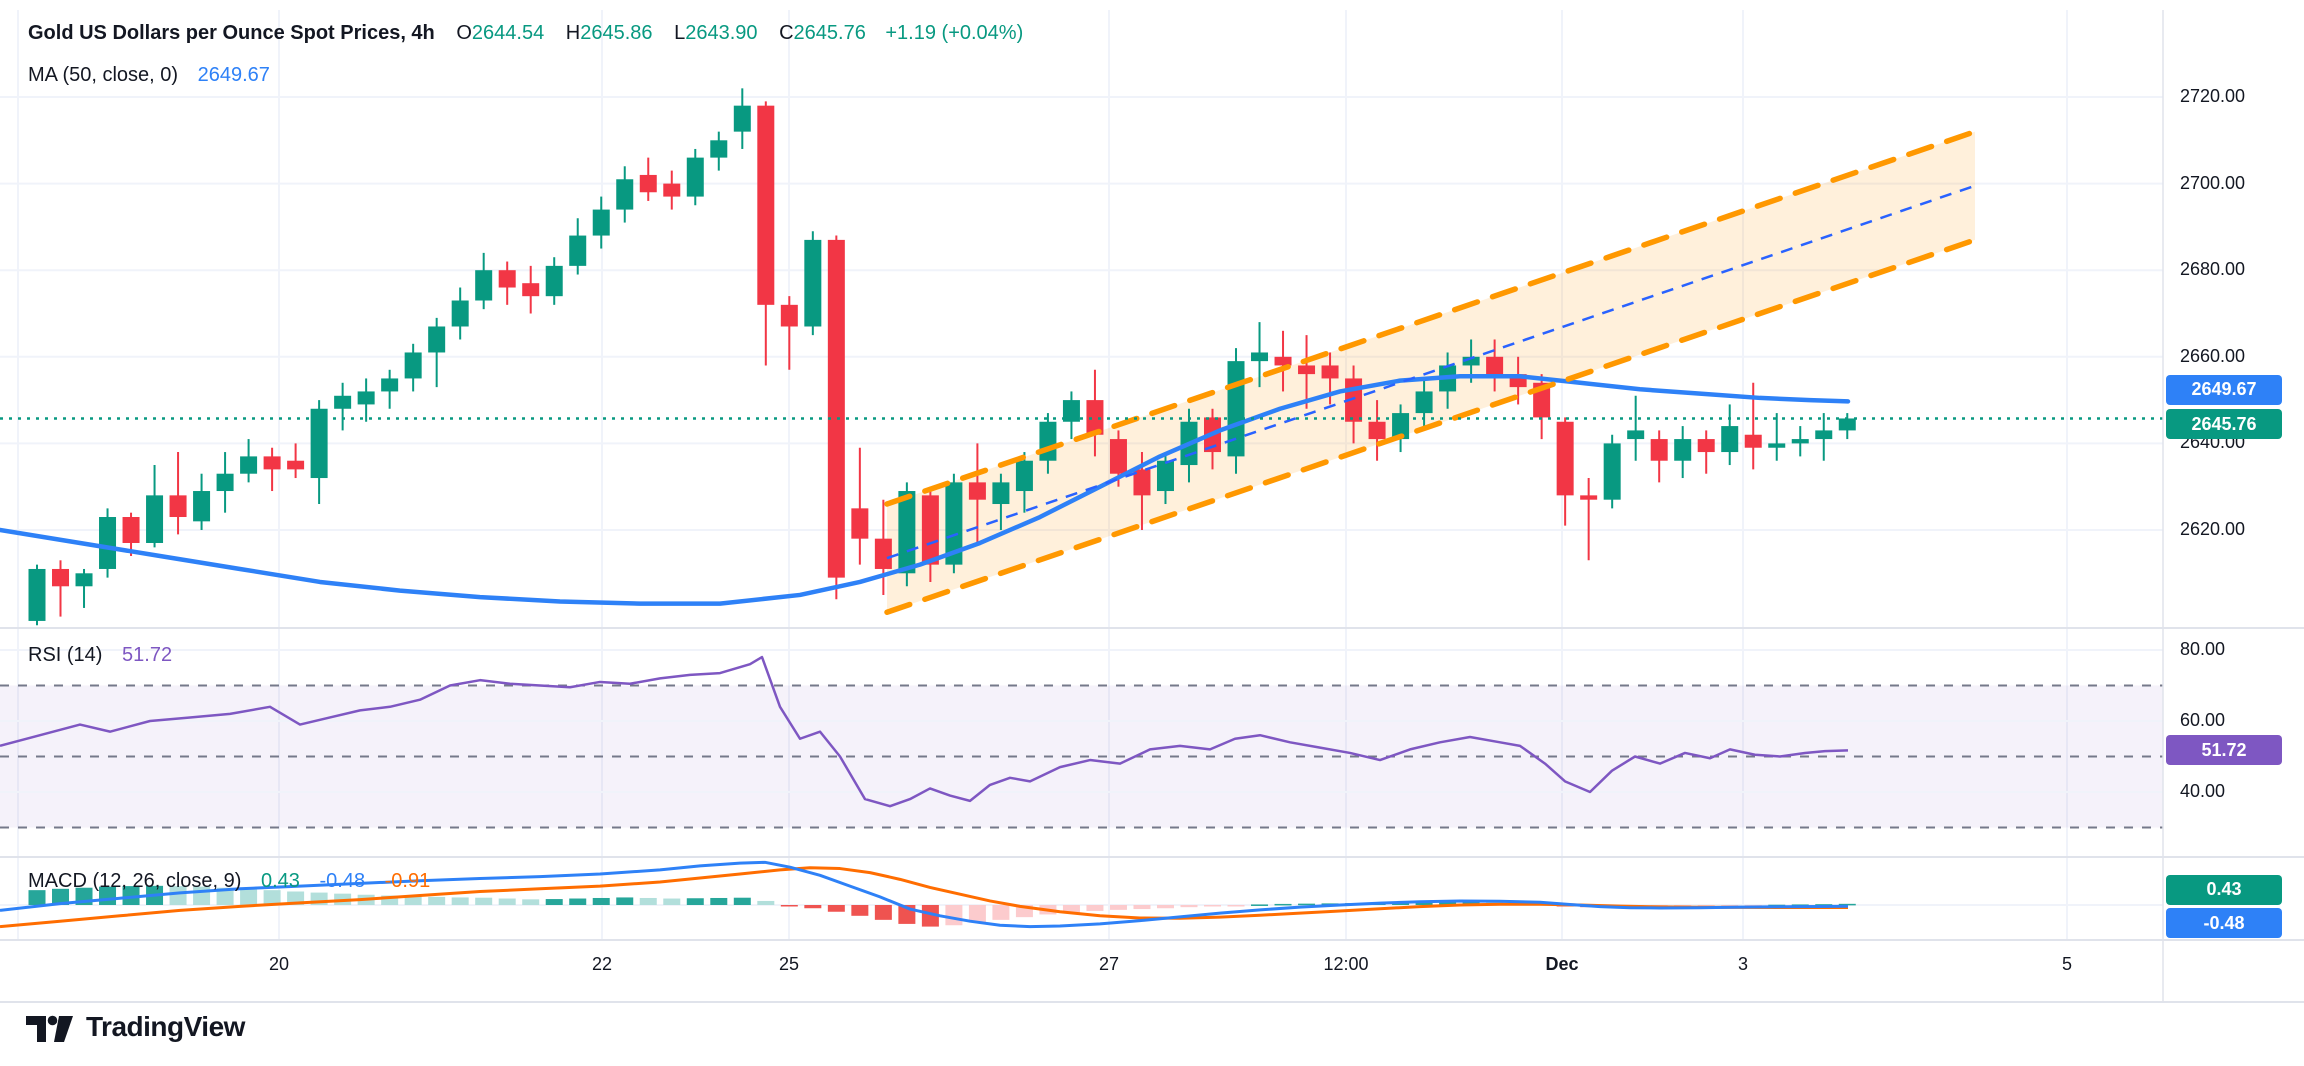 The image size is (2304, 1066). Describe the element at coordinates (103, 75) in the screenshot. I see `ma-legend-label: MA (50, close, 0)` at that location.